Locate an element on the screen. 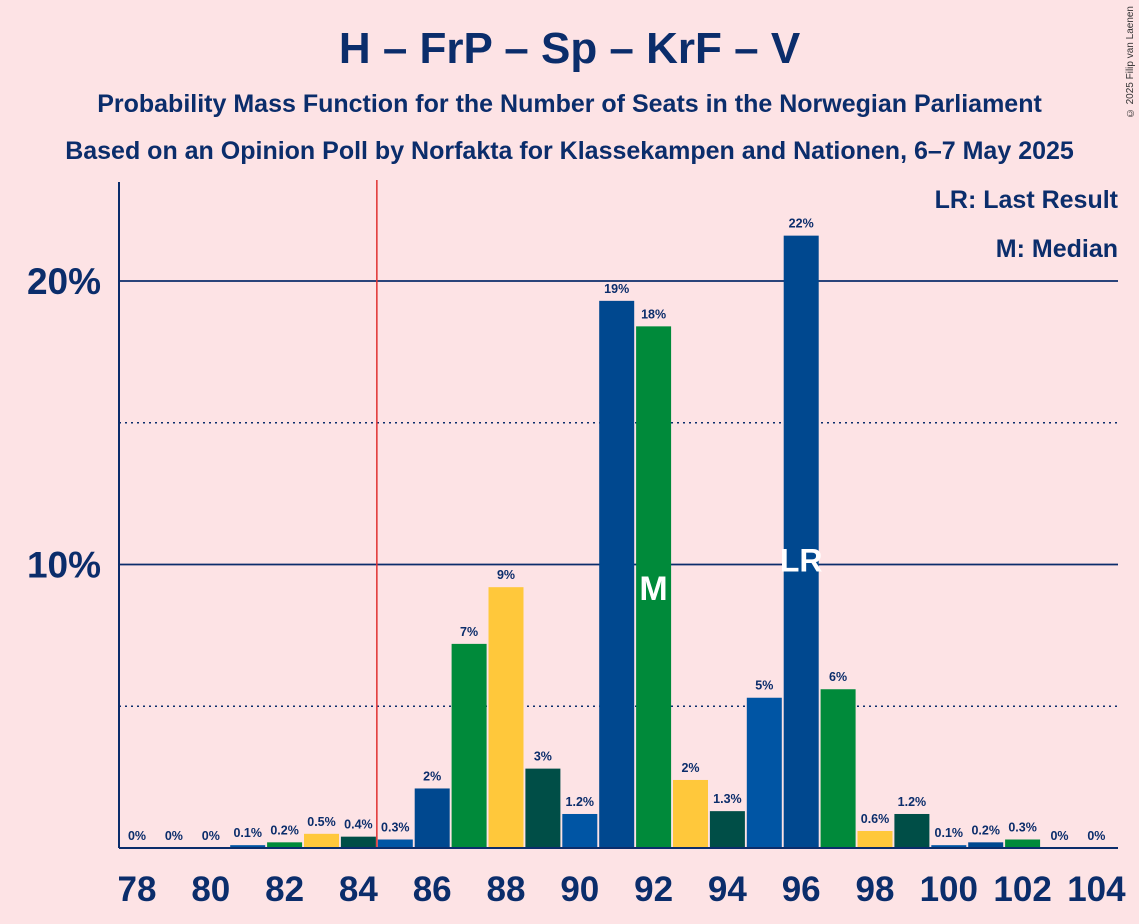 The width and height of the screenshot is (1139, 924). value-label-80: 0% is located at coordinates (211, 836).